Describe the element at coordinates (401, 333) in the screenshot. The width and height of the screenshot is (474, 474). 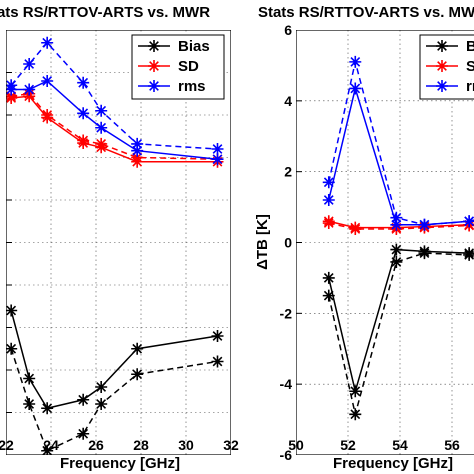
I see `series-line` at that location.